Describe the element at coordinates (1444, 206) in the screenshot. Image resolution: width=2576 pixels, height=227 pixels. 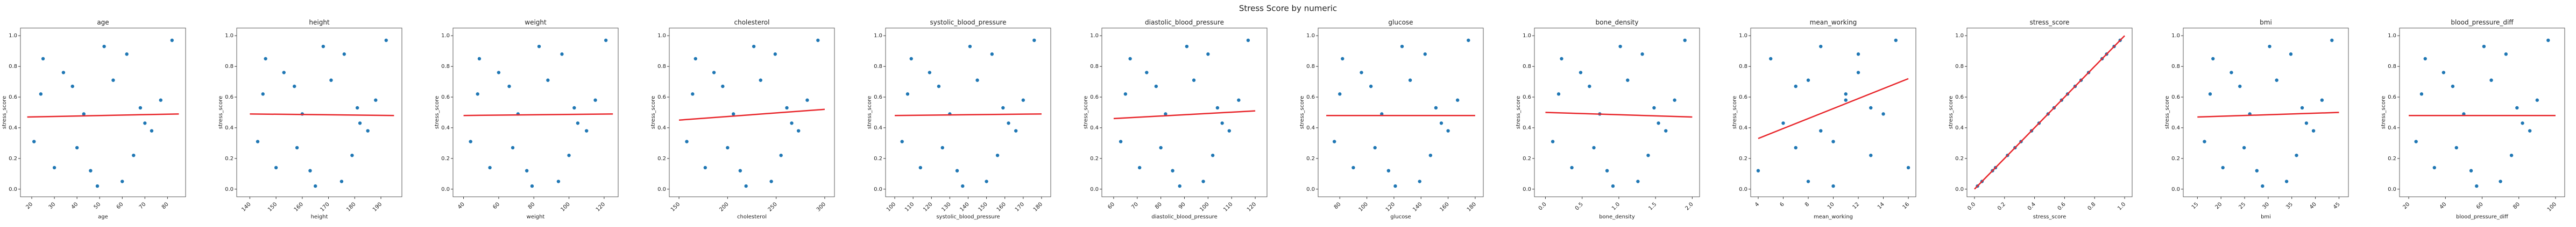
I see `x-tick-label: 160` at that location.